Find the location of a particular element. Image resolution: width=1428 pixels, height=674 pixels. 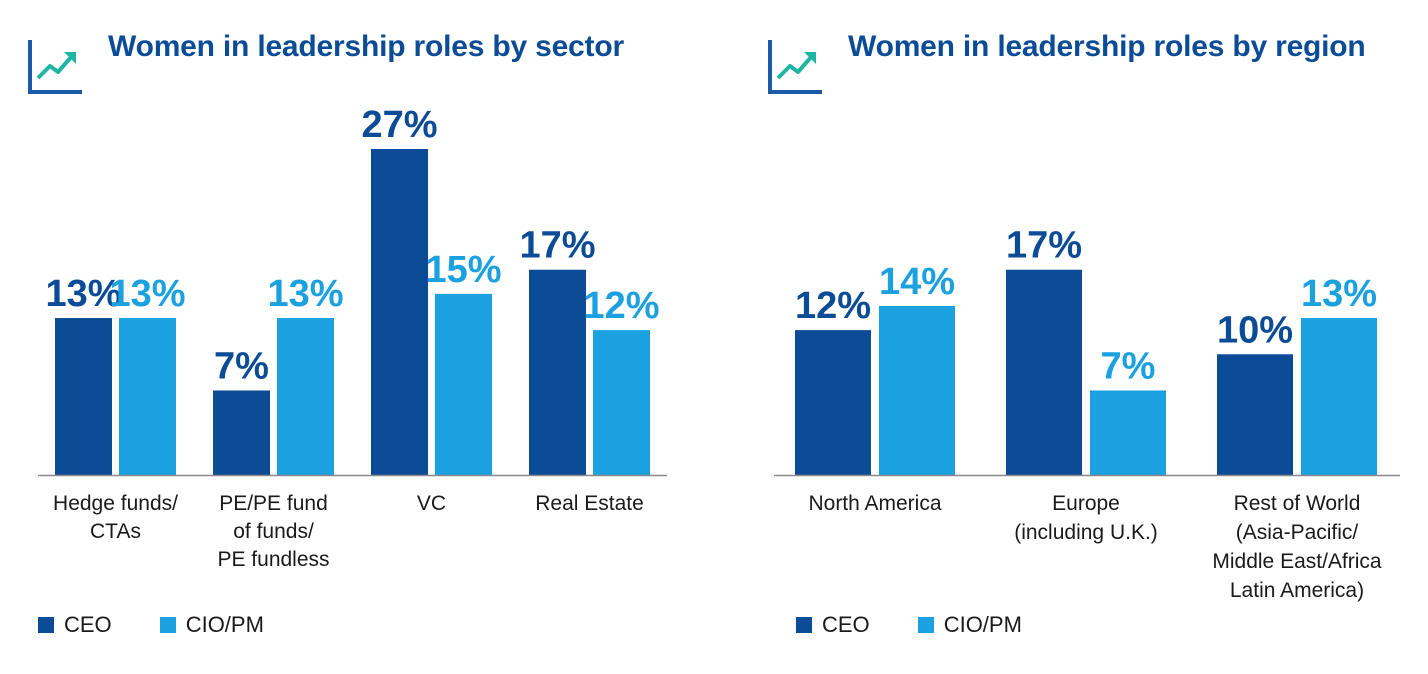

data-label-ceo-1: 17% is located at coordinates (1044, 246).